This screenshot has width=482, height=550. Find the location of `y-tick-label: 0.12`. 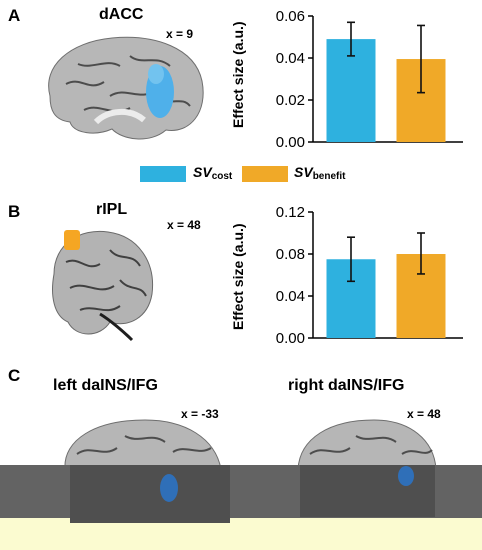

y-tick-label: 0.12 is located at coordinates (290, 212).